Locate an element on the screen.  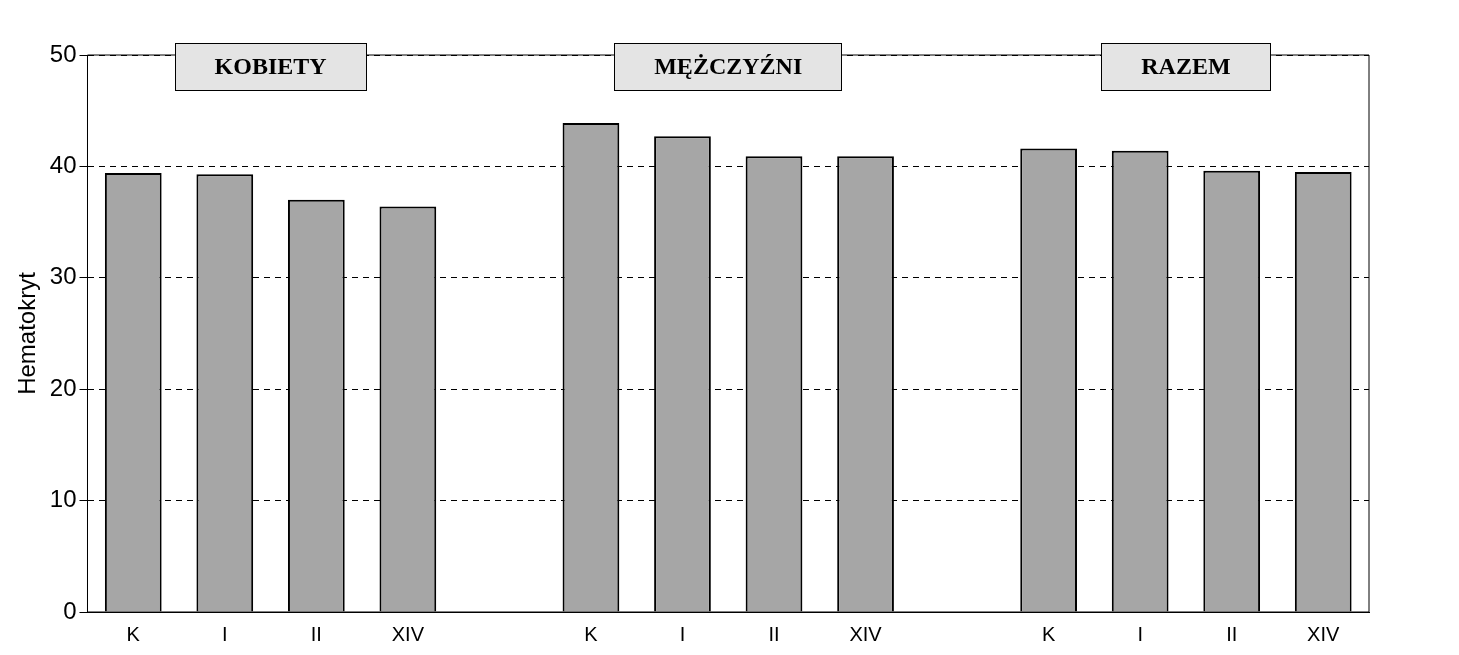
y-tick-label: 30 is located at coordinates (63, 276).